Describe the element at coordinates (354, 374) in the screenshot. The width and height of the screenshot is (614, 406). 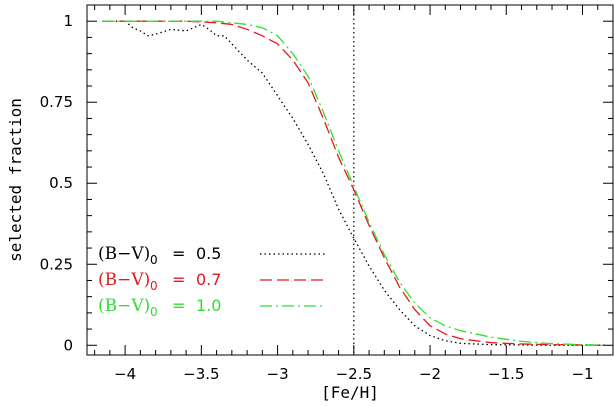
I see `x-tick-label: −2.5` at that location.